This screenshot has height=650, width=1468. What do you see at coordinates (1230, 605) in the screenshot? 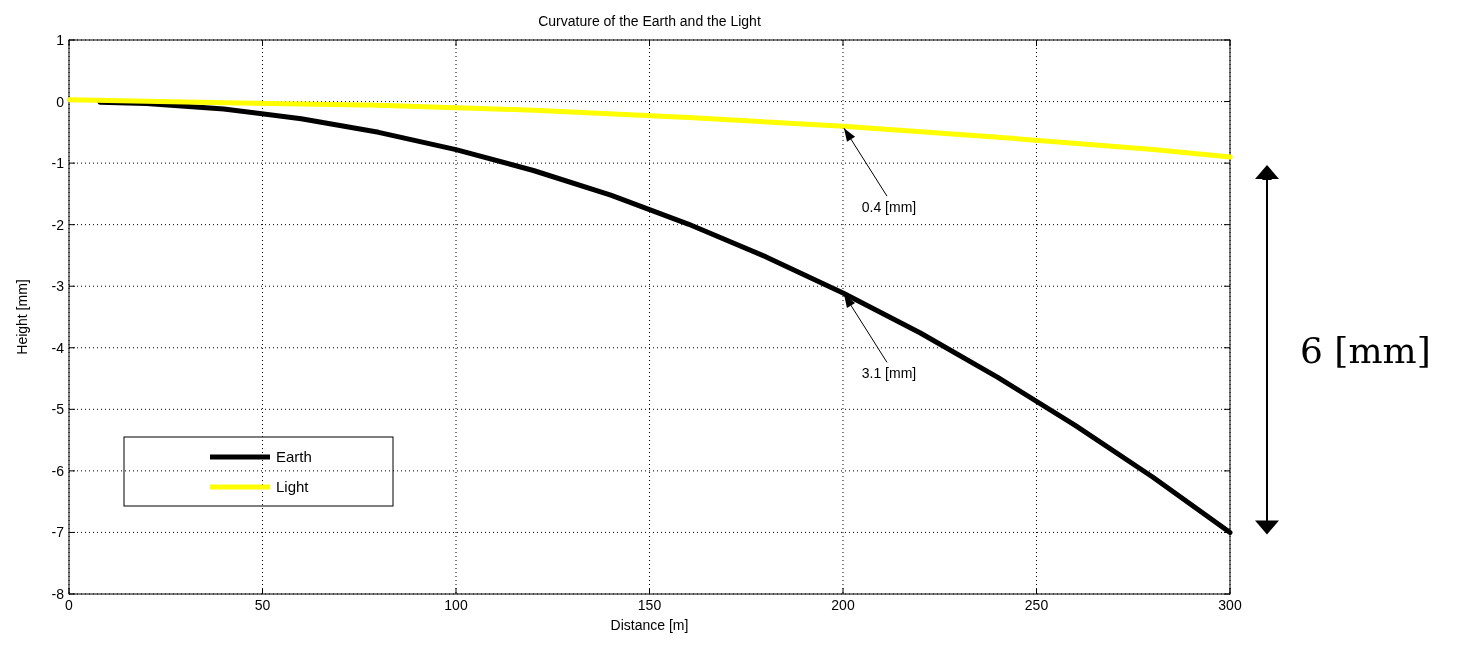
I see `x-tick-label: 300` at bounding box center [1230, 605].